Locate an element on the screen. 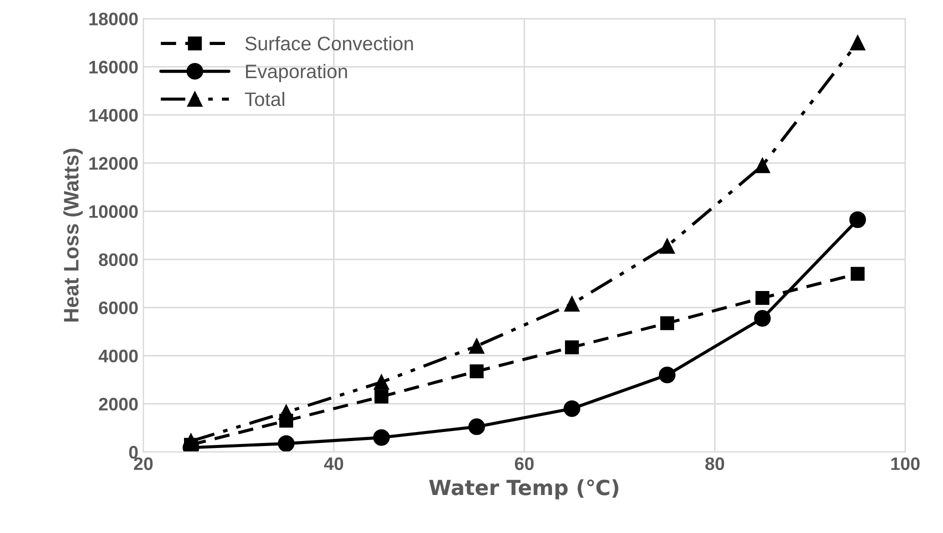 The height and width of the screenshot is (533, 943). y-tick-label: 12000 is located at coordinates (113, 163).